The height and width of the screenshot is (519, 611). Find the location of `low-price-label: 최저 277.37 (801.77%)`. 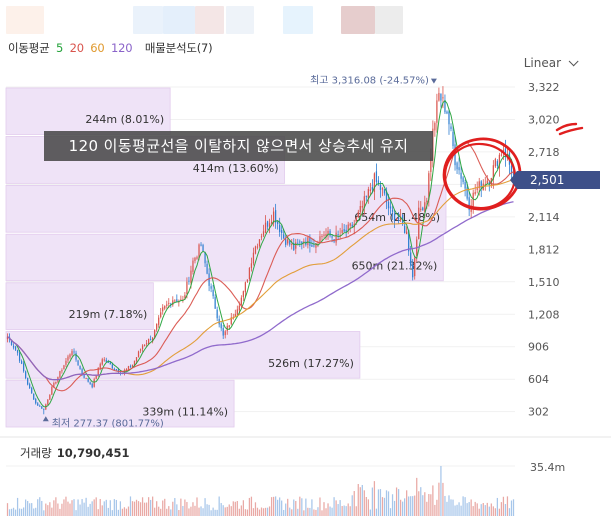

low-price-label: 최저 277.37 (801.77%) is located at coordinates (108, 423).